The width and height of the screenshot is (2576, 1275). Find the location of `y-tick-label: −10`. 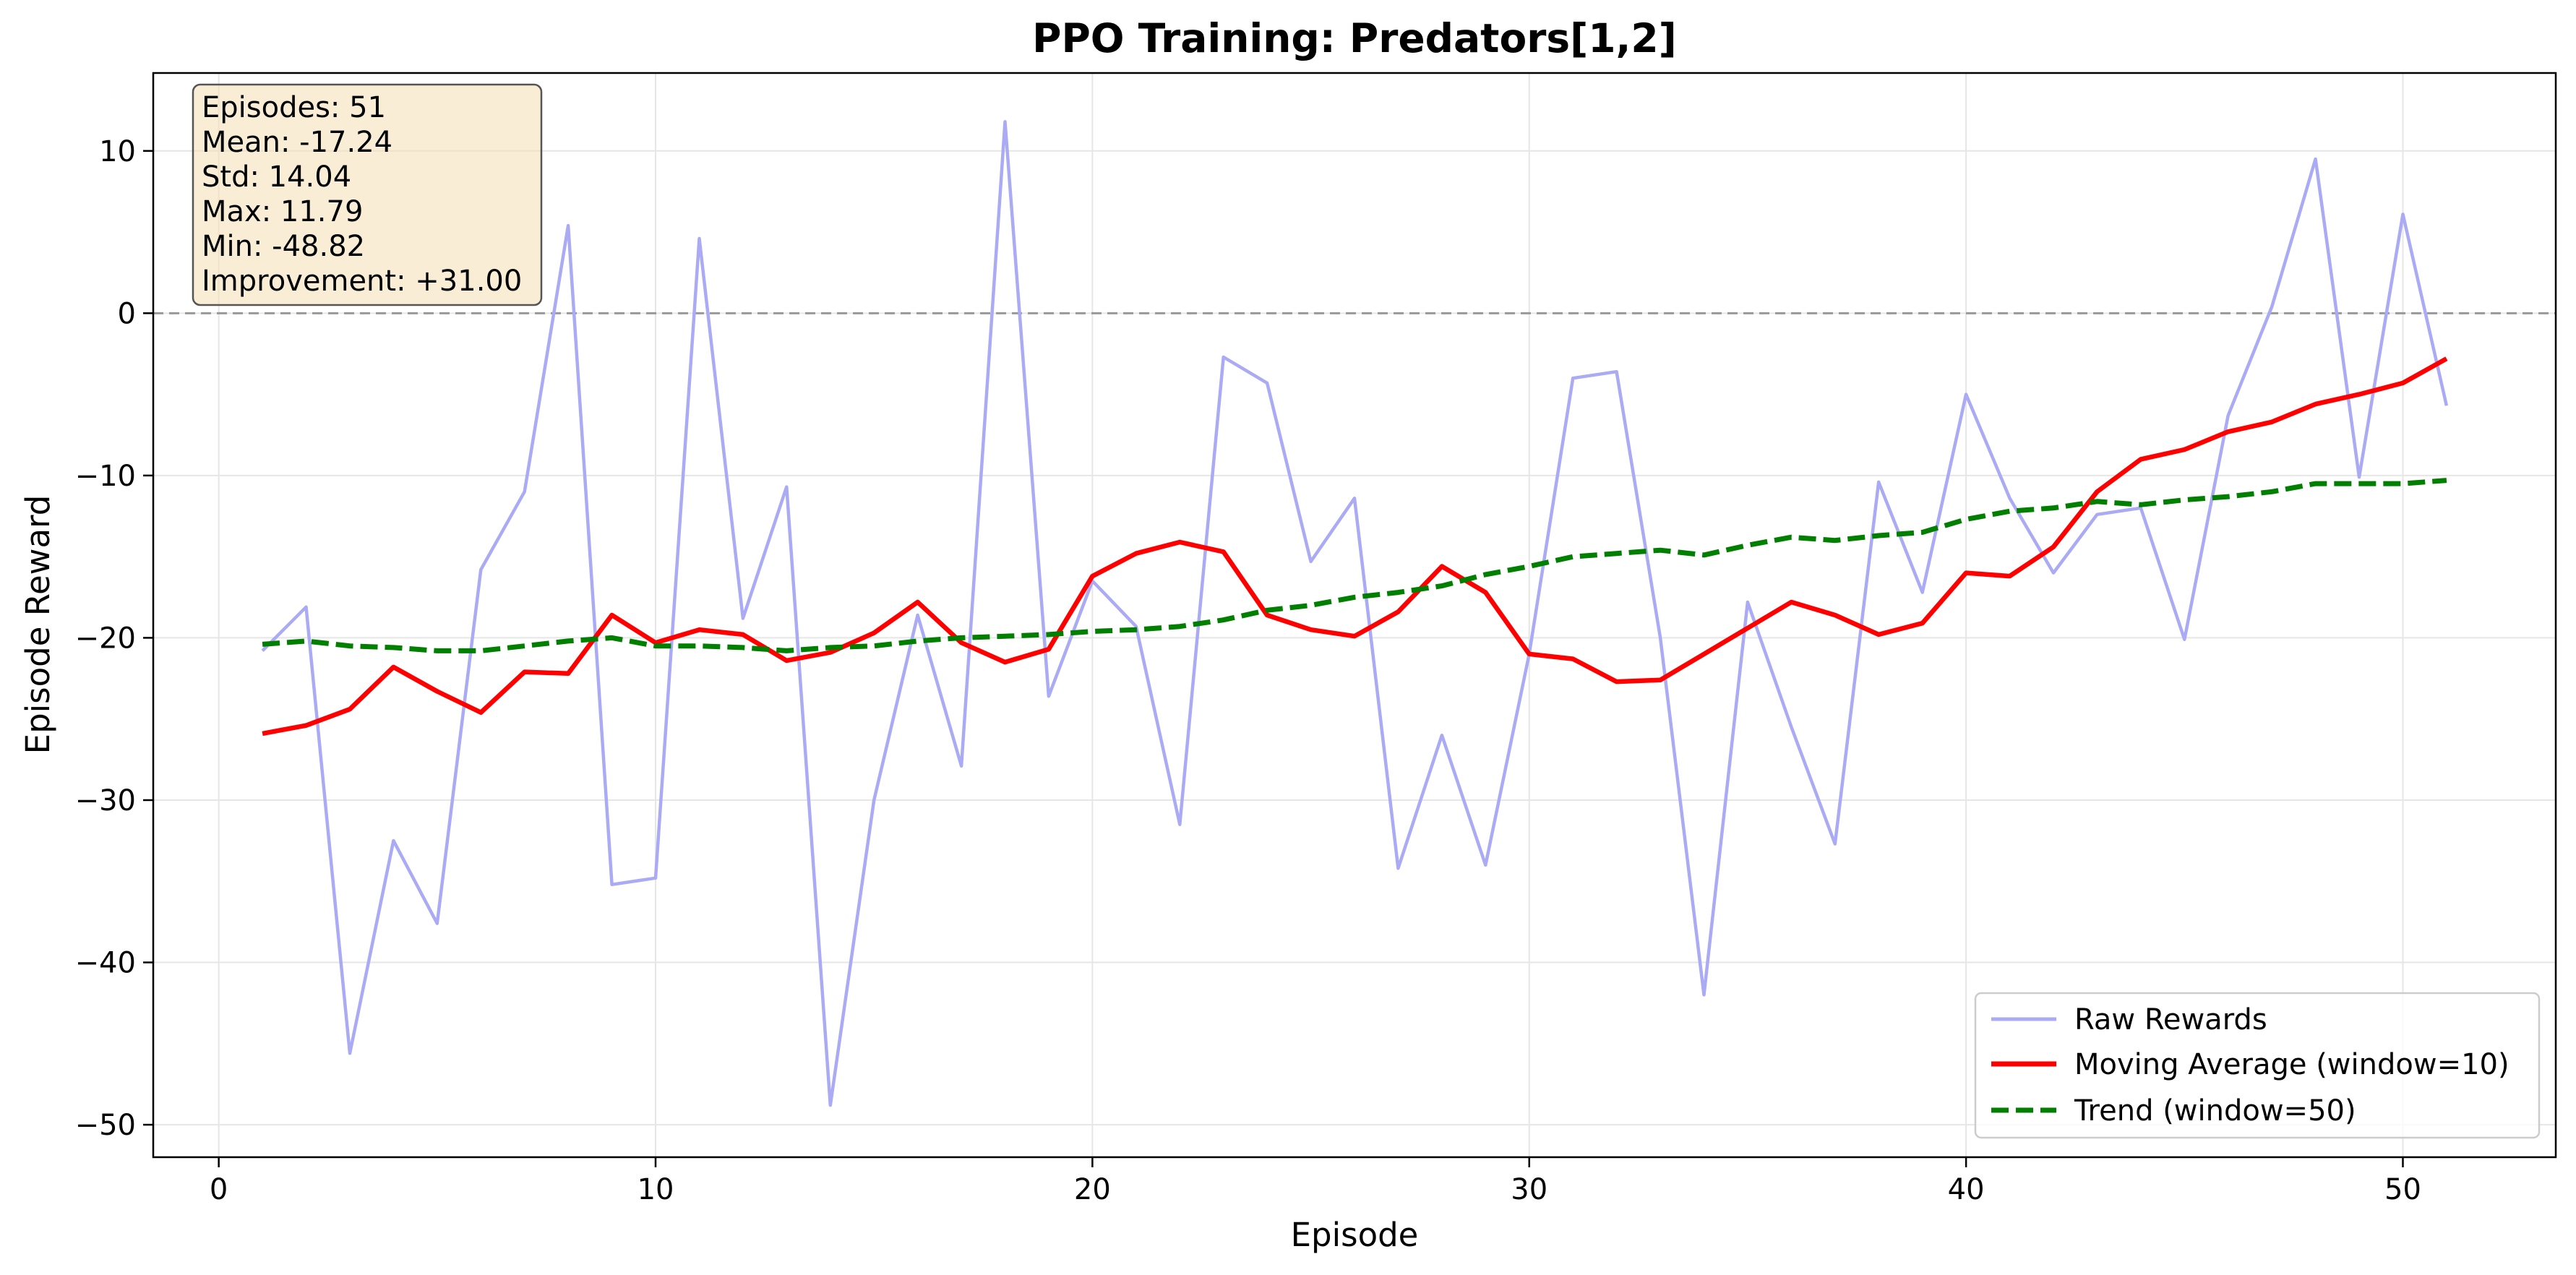

y-tick-label: −10 is located at coordinates (106, 476).